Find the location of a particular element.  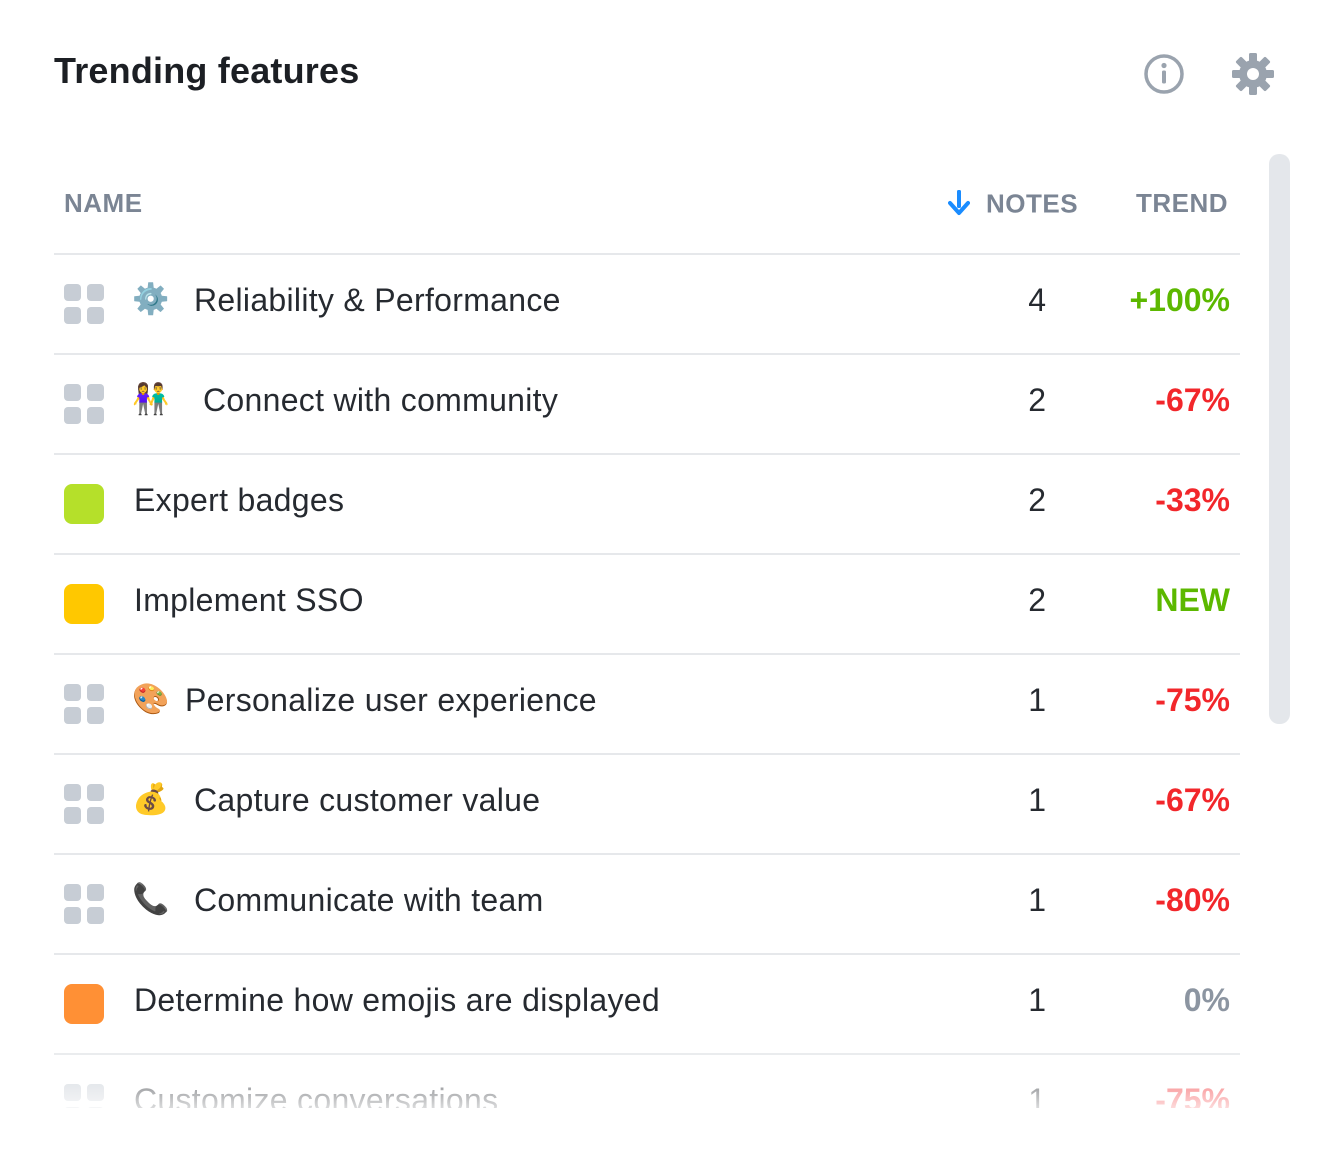

row-name: Customize conversations is located at coordinates (316, 1095).